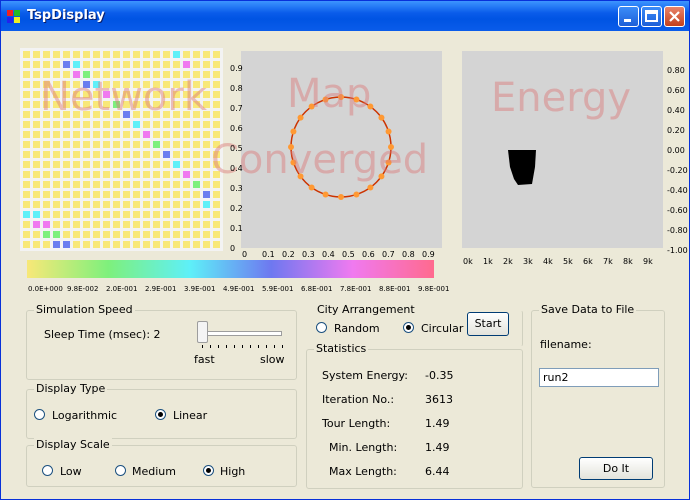 The image size is (690, 500). What do you see at coordinates (428, 254) in the screenshot?
I see `map-x-tick: 0.9` at bounding box center [428, 254].